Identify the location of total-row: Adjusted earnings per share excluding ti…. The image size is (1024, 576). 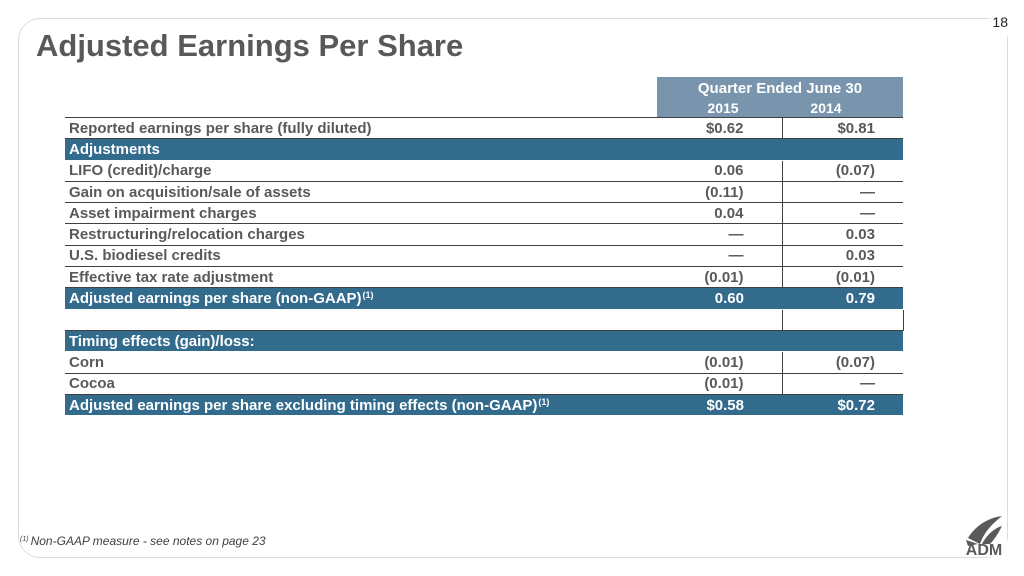
(484, 405).